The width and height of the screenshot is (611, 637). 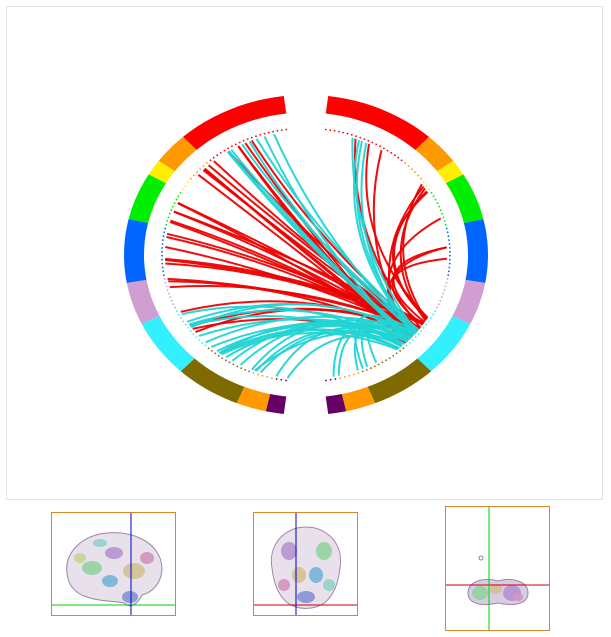 I want to click on coronal-view, so click(x=305, y=564).